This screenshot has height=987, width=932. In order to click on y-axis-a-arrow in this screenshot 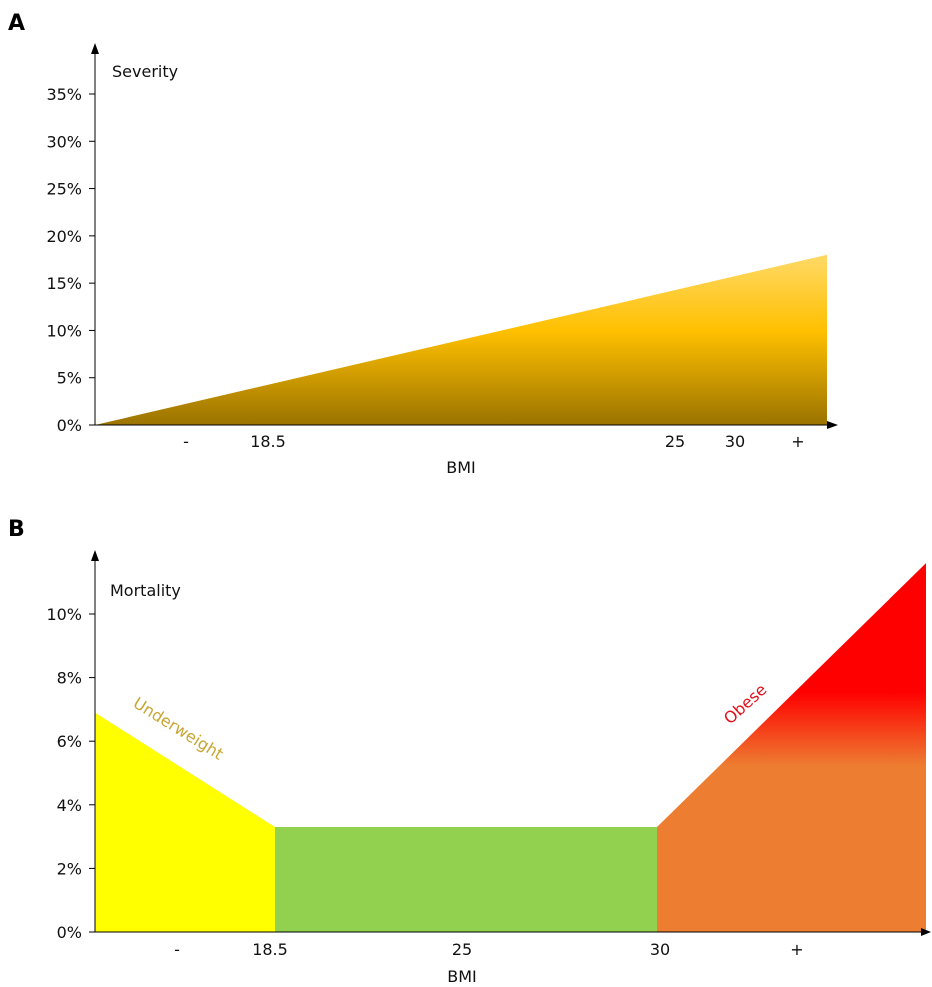, I will do `click(95, 48)`.